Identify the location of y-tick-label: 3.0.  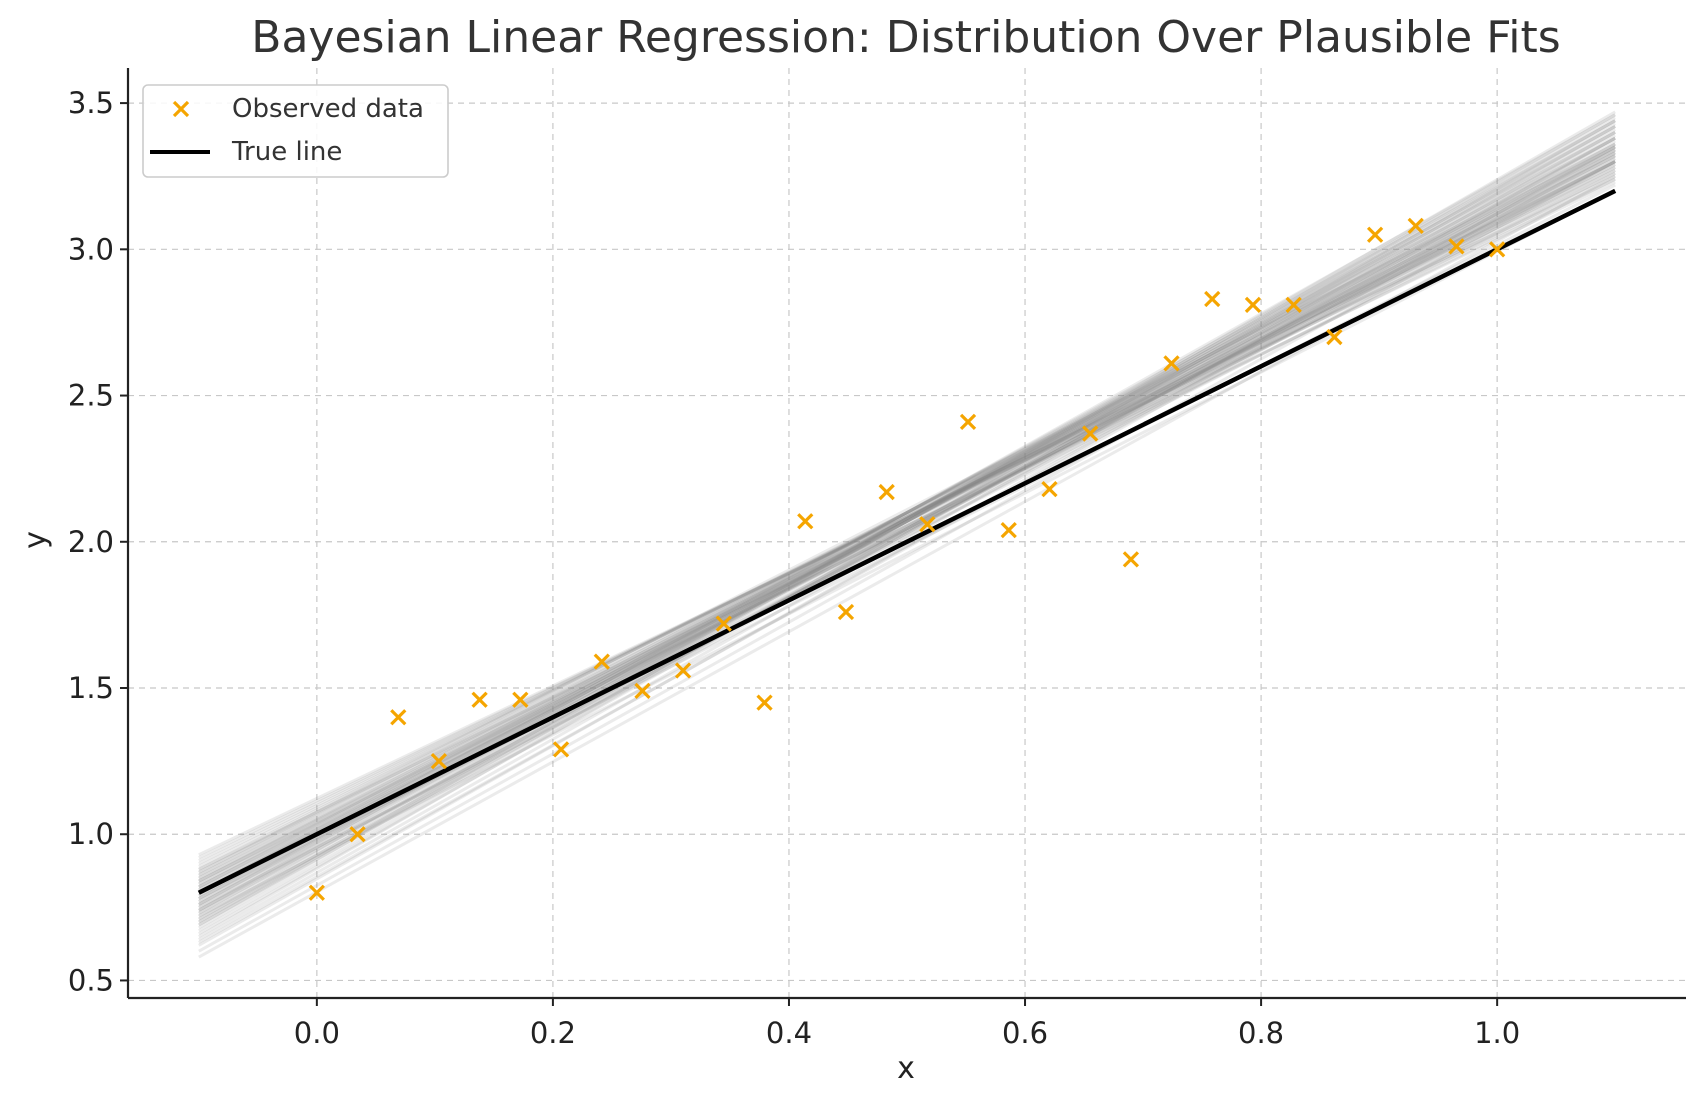
(91, 249).